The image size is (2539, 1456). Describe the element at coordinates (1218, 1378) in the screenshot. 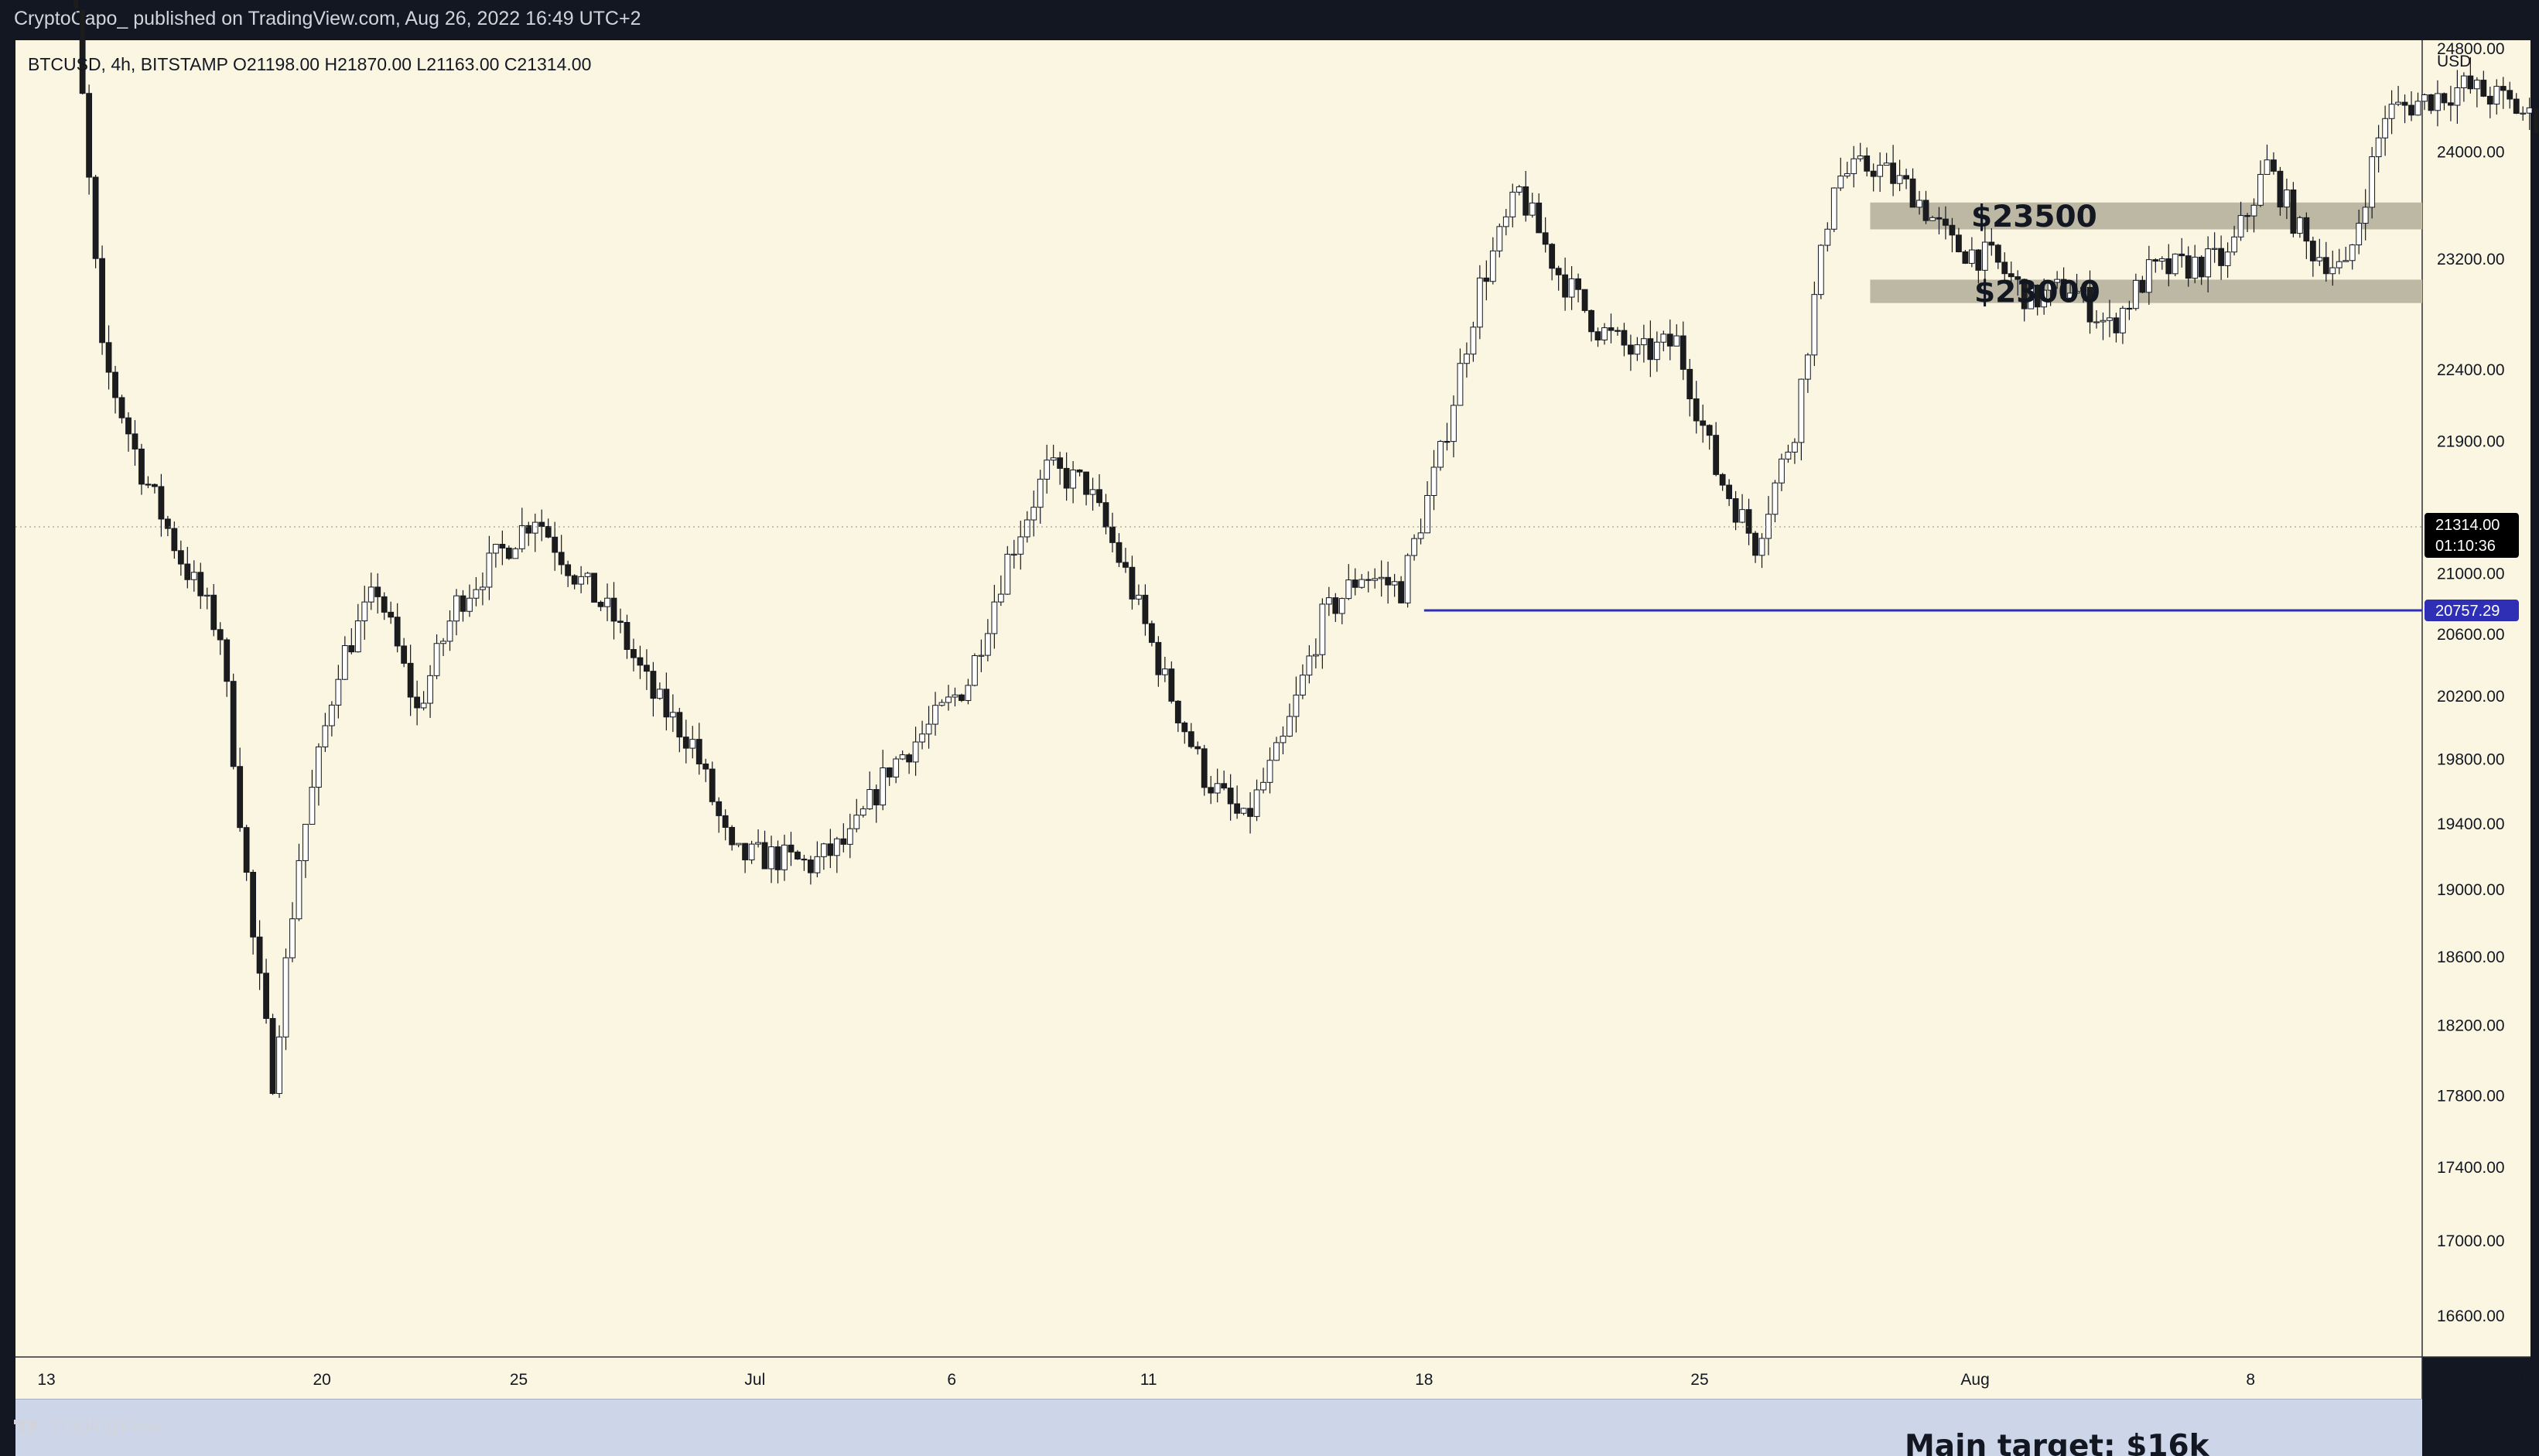

I see `time-axis` at that location.